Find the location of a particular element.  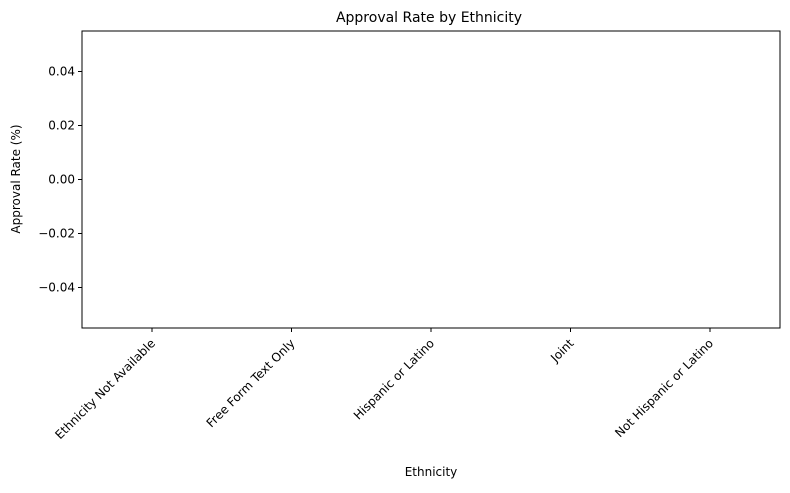

x-tick-label: Not Hispanic or Latino is located at coordinates (664, 388).